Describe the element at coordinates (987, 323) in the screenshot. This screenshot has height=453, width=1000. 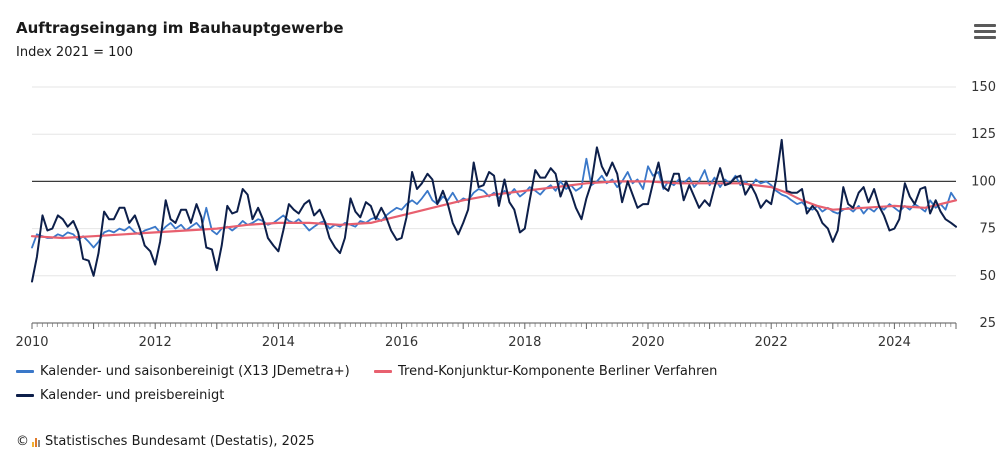
I see `y-tick-label: 25` at that location.